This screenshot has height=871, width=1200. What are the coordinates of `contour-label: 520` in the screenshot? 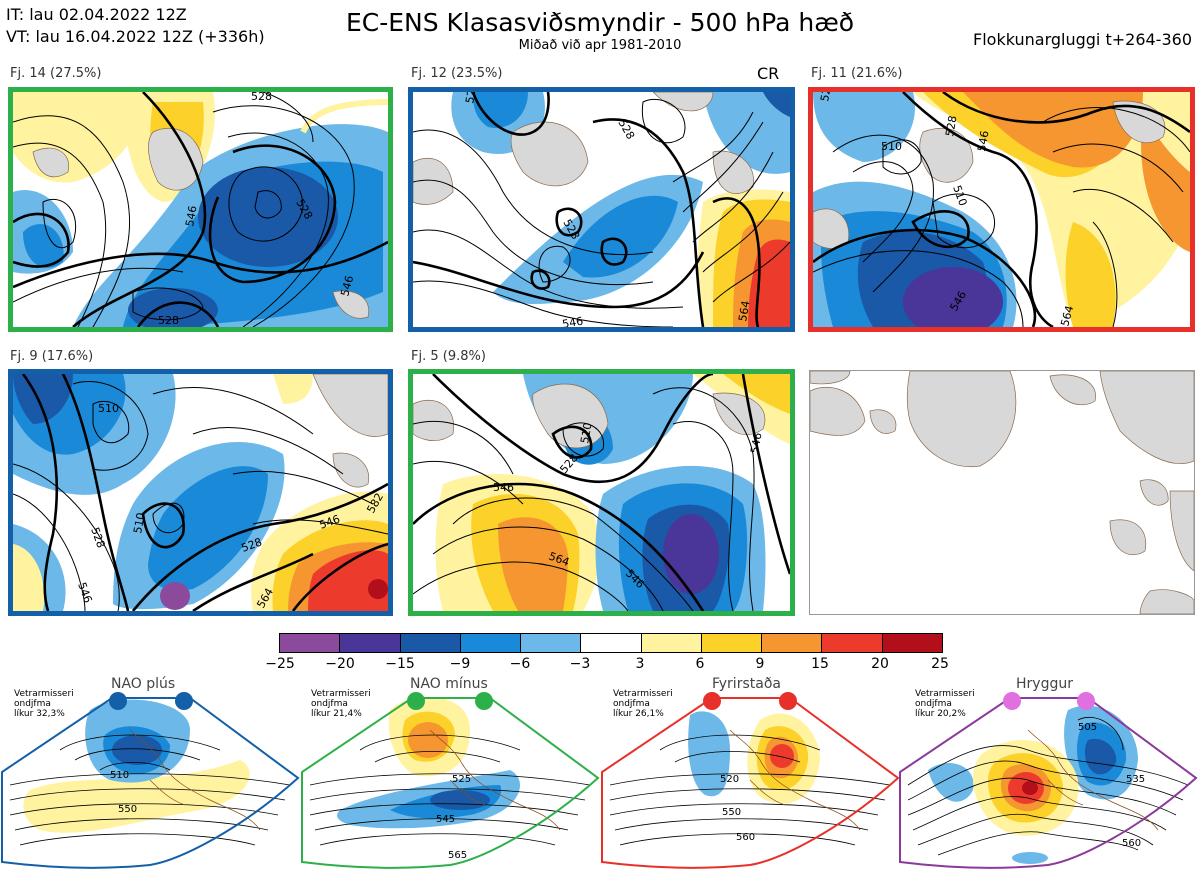 It's located at (729, 779).